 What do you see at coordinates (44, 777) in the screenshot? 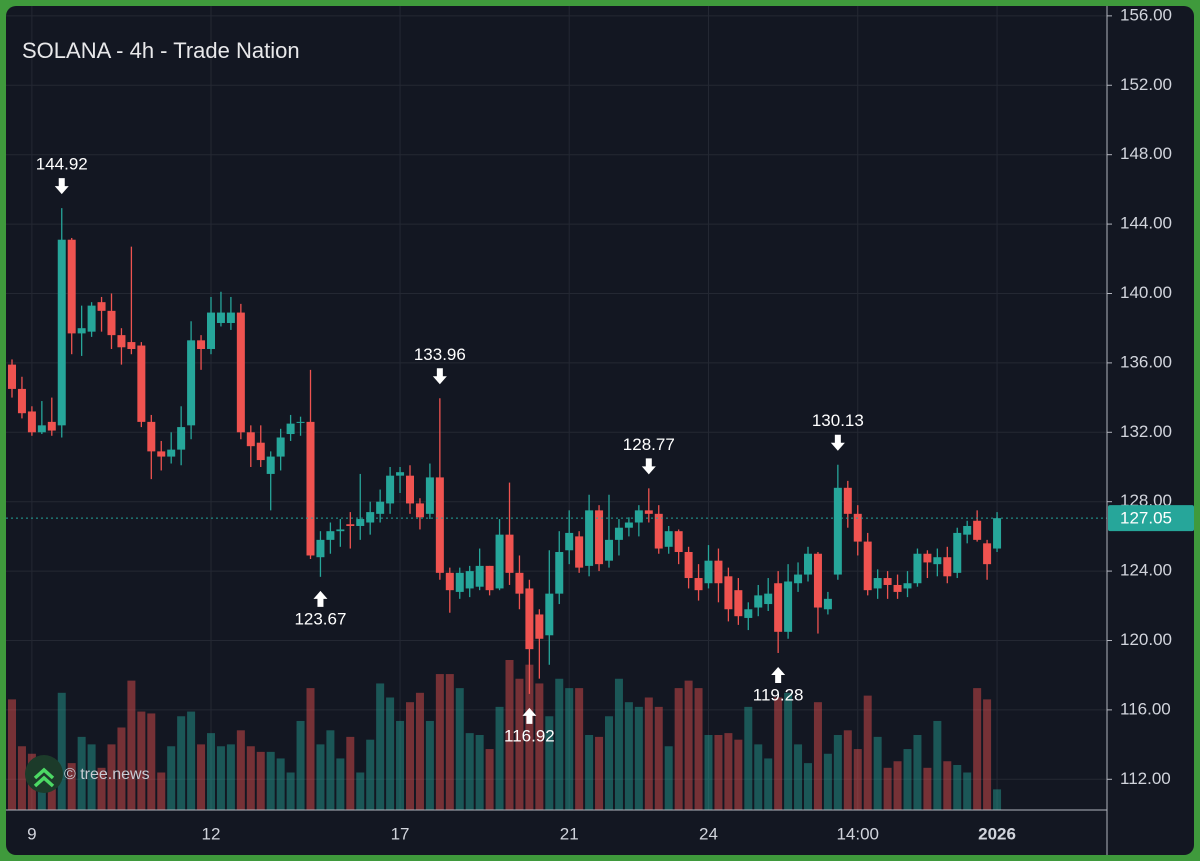
I see `logo-mark` at bounding box center [44, 777].